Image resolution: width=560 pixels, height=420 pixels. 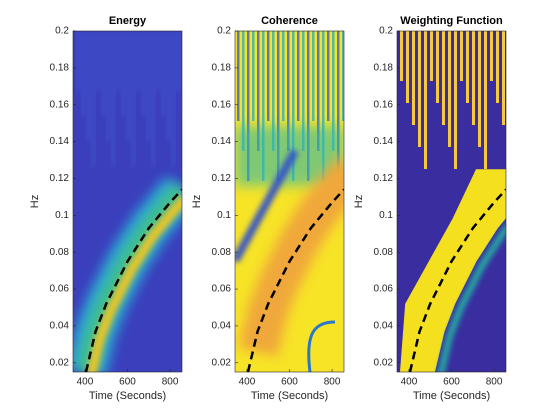 What do you see at coordinates (451, 21) in the screenshot?
I see `chart-title: Weighting Function` at bounding box center [451, 21].